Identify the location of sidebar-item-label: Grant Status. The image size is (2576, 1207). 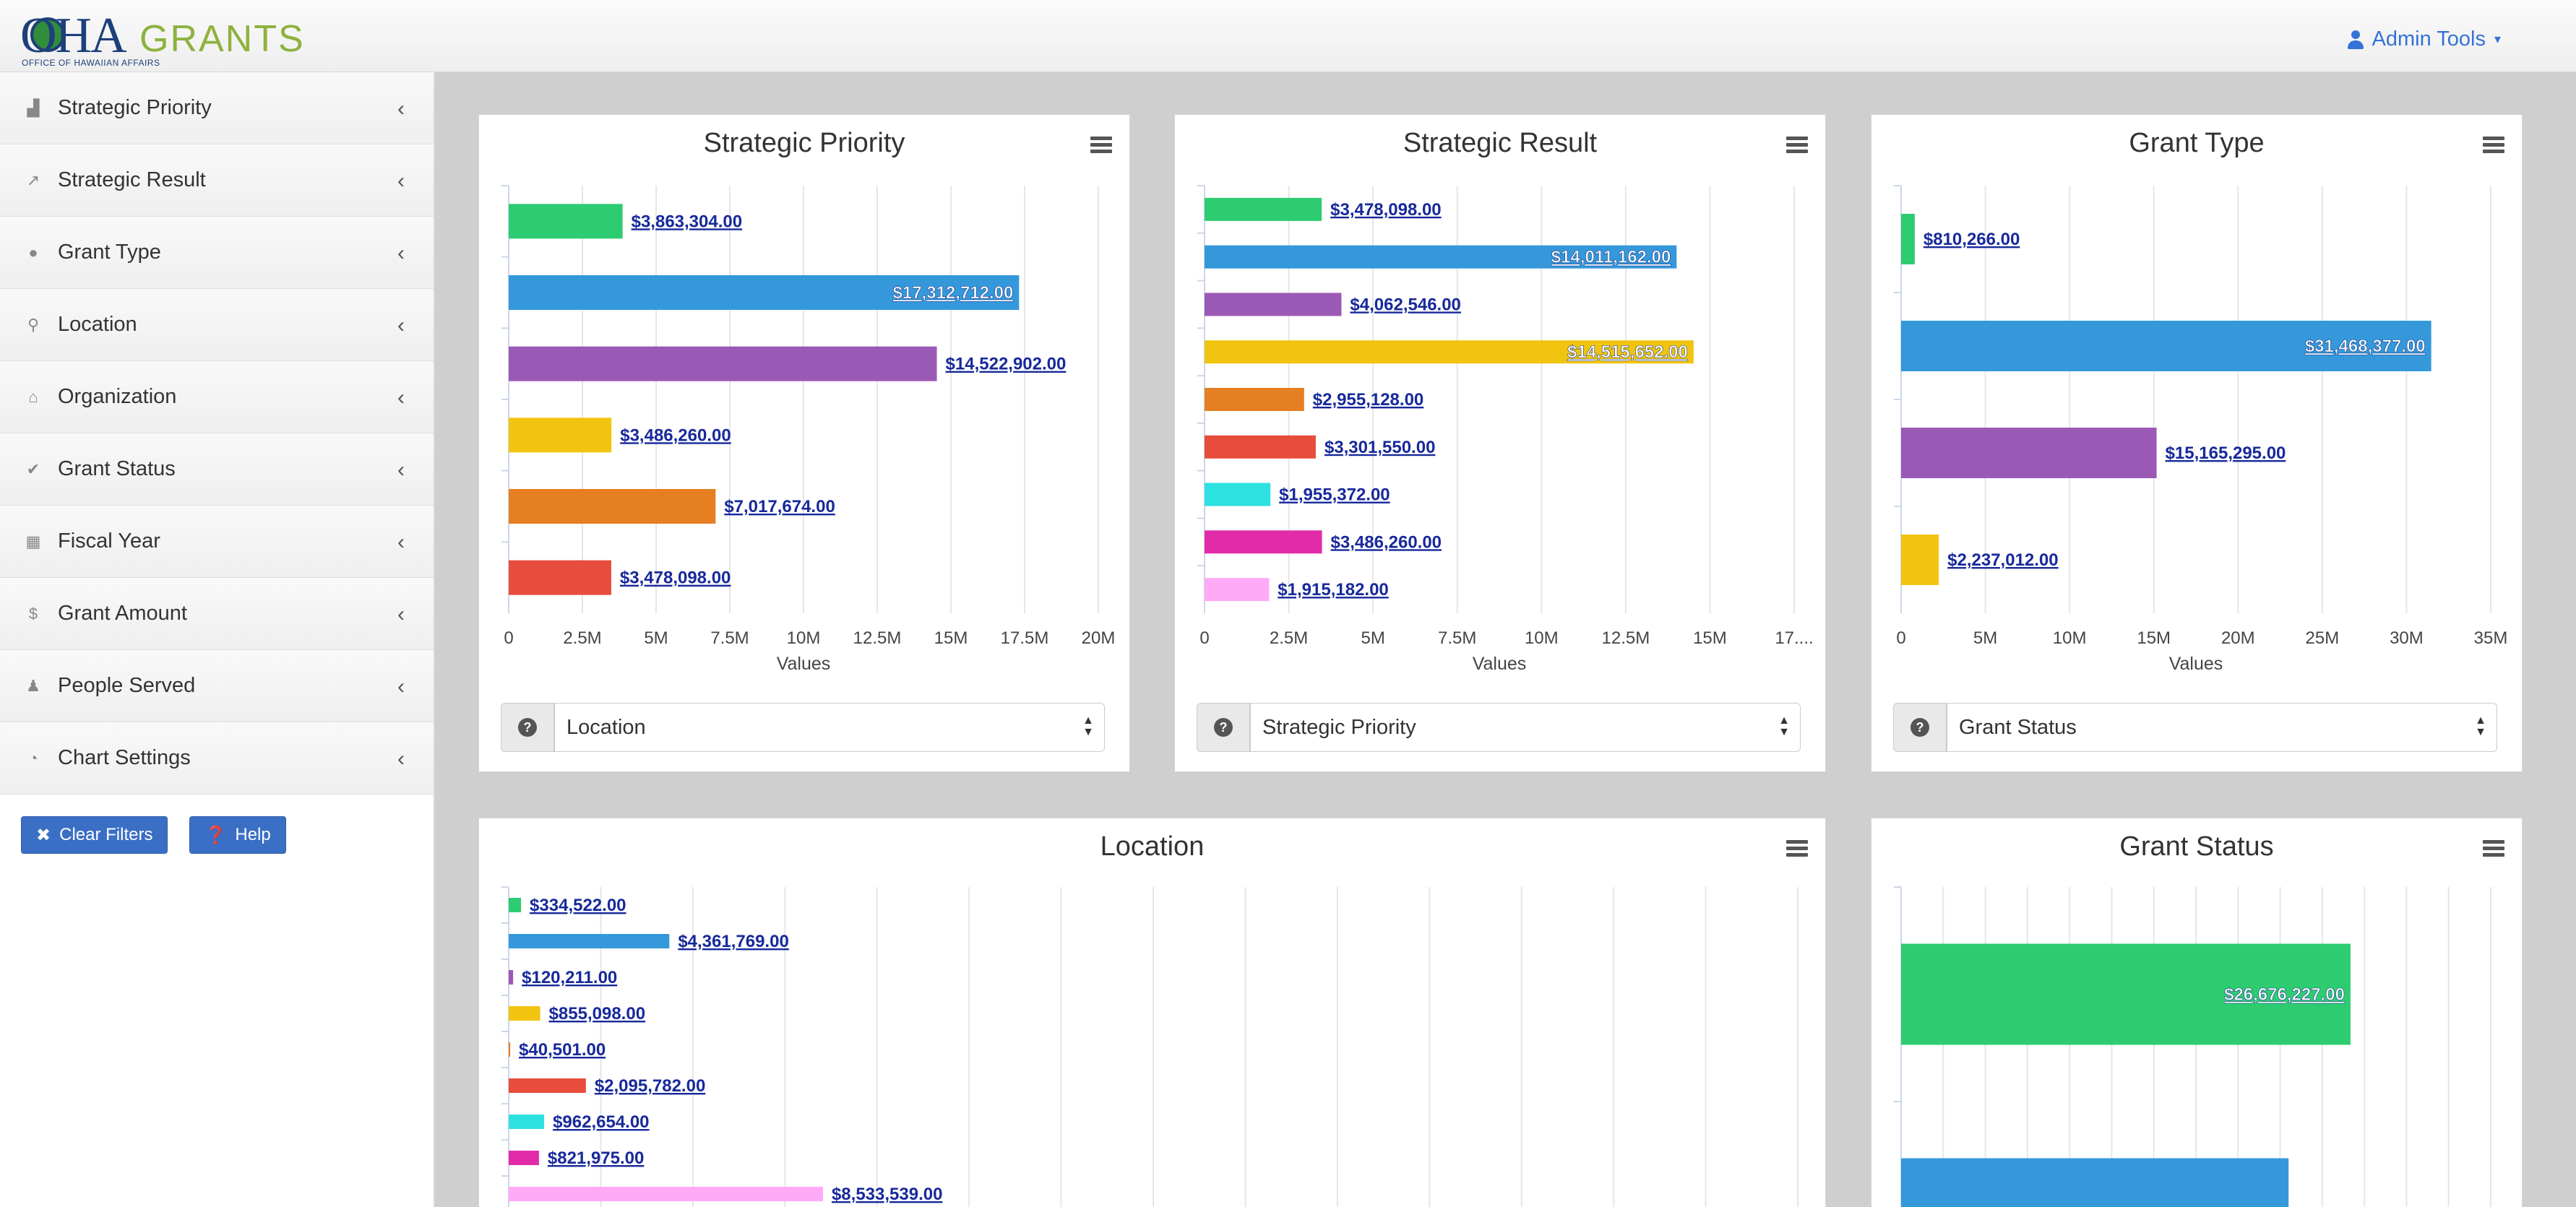
(117, 469).